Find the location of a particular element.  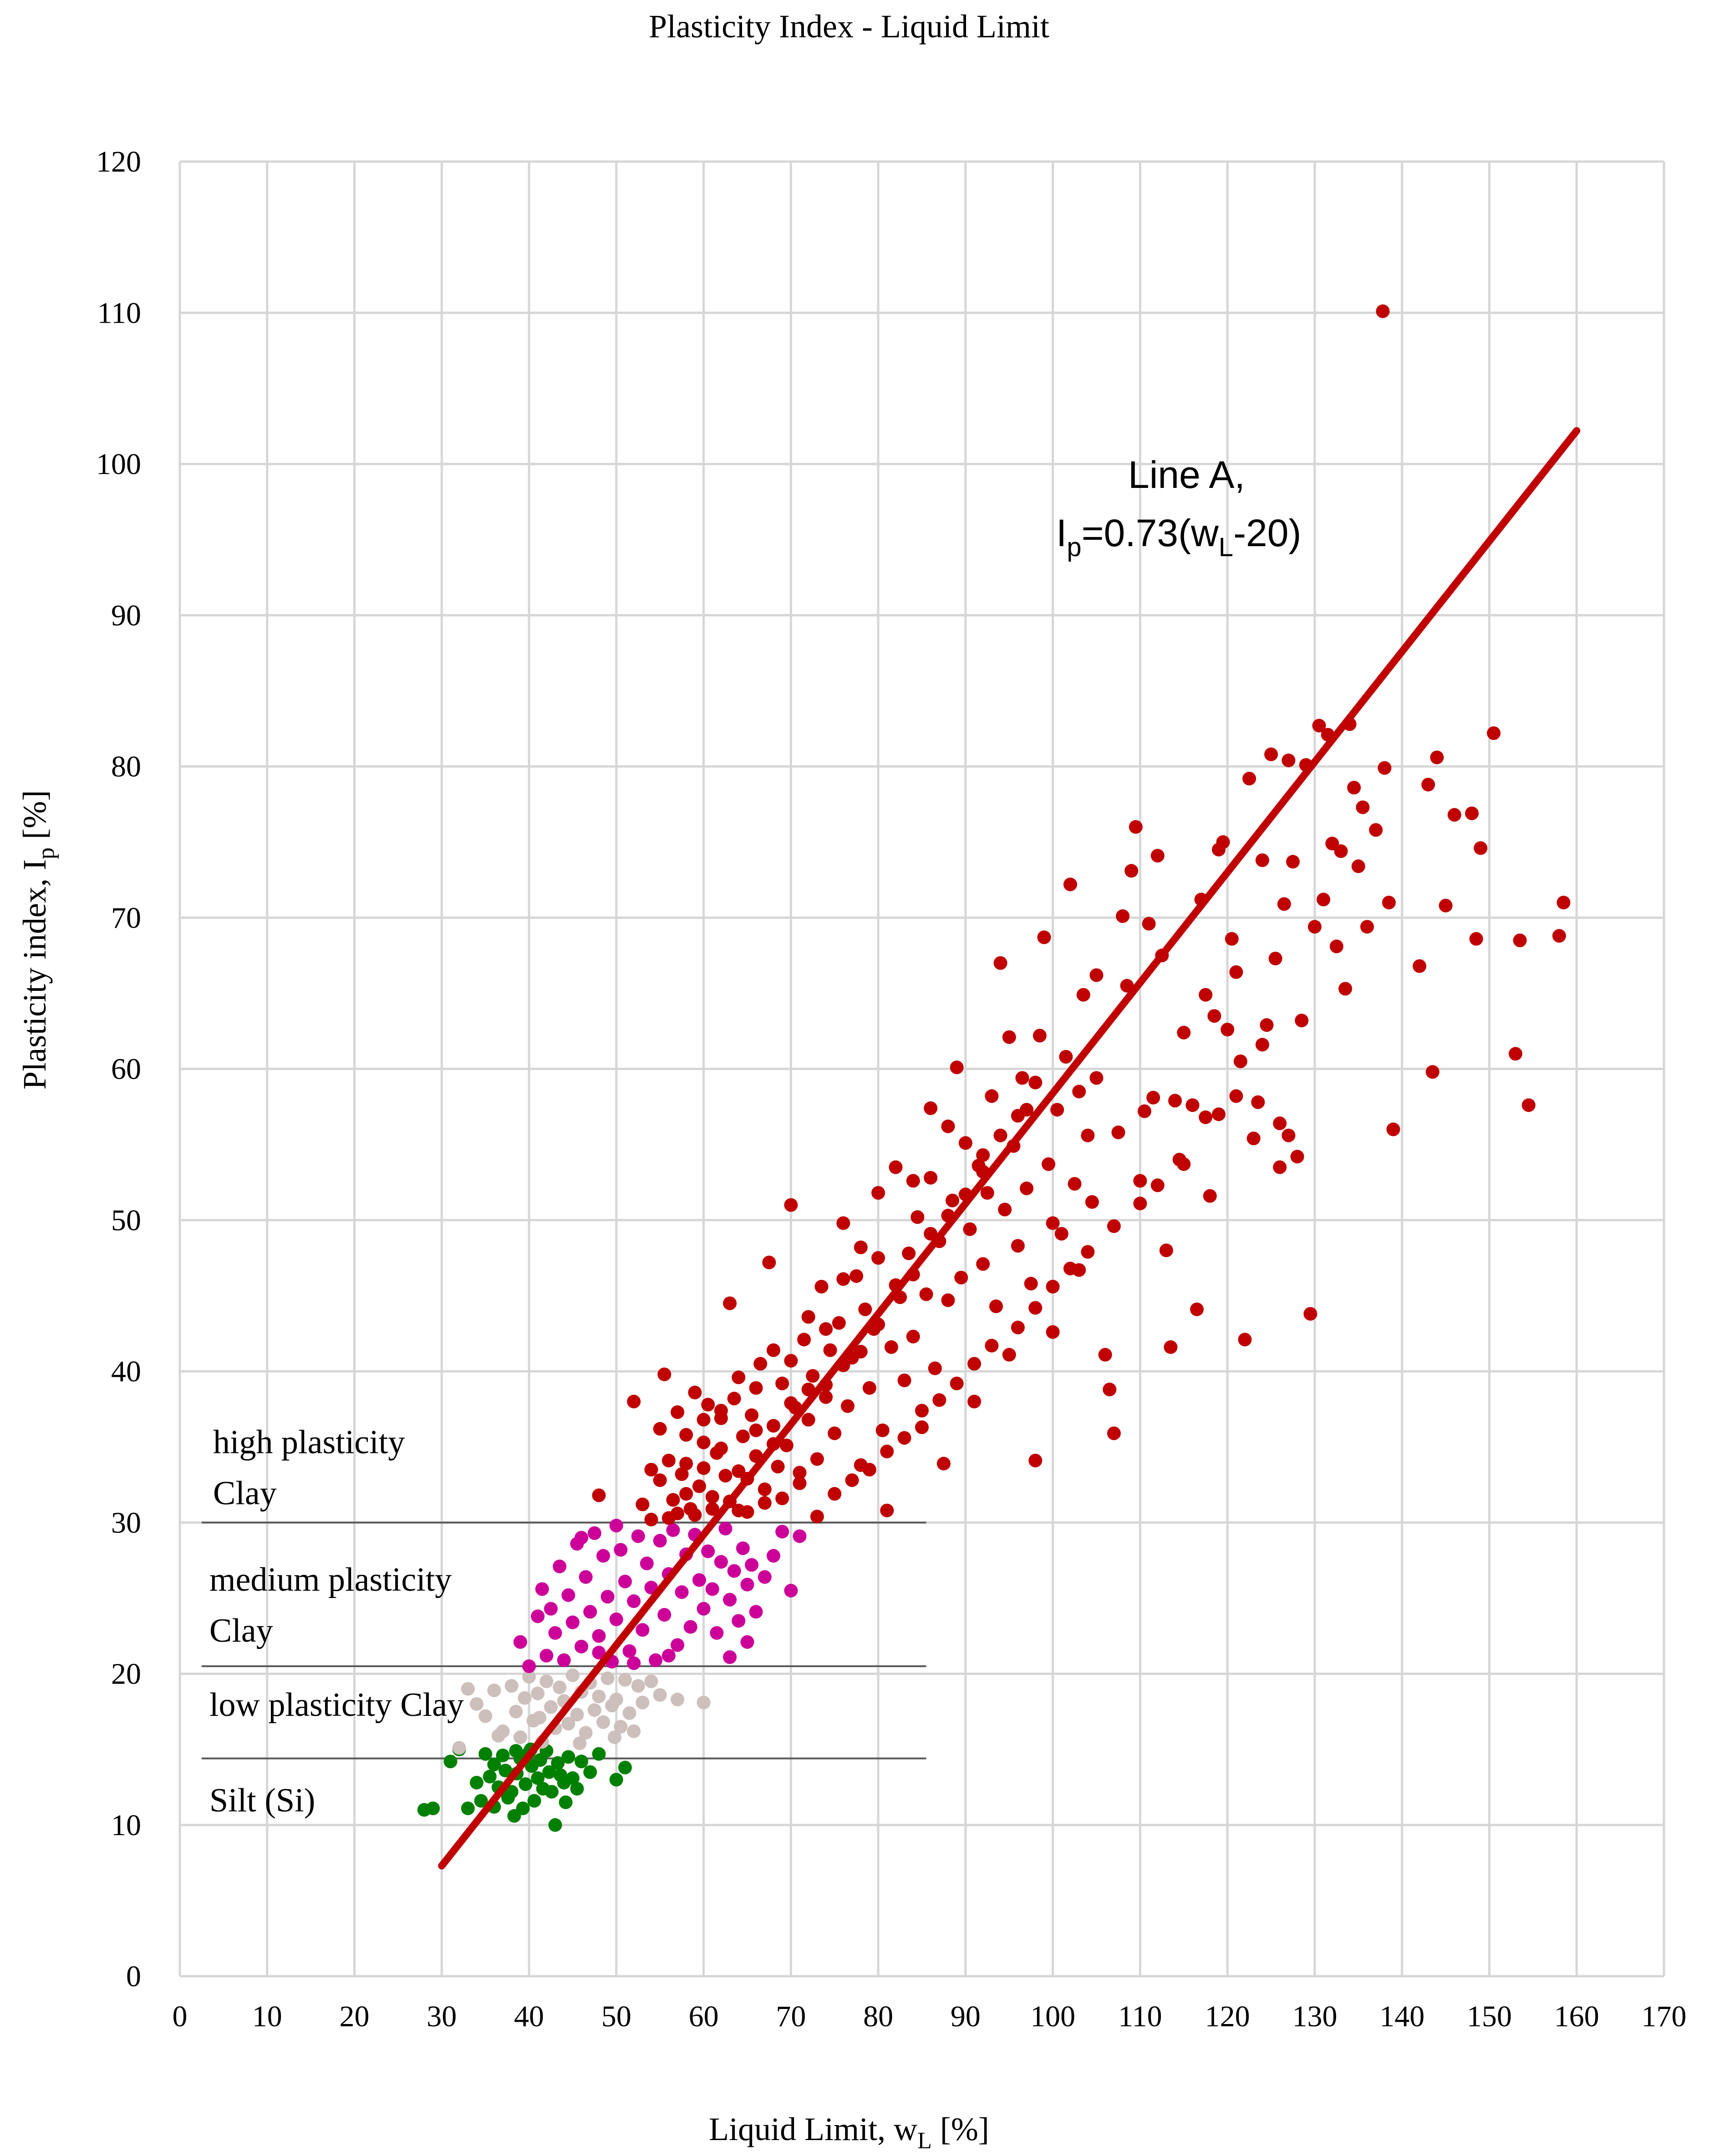

x-tick-label: 30 is located at coordinates (442, 2016).